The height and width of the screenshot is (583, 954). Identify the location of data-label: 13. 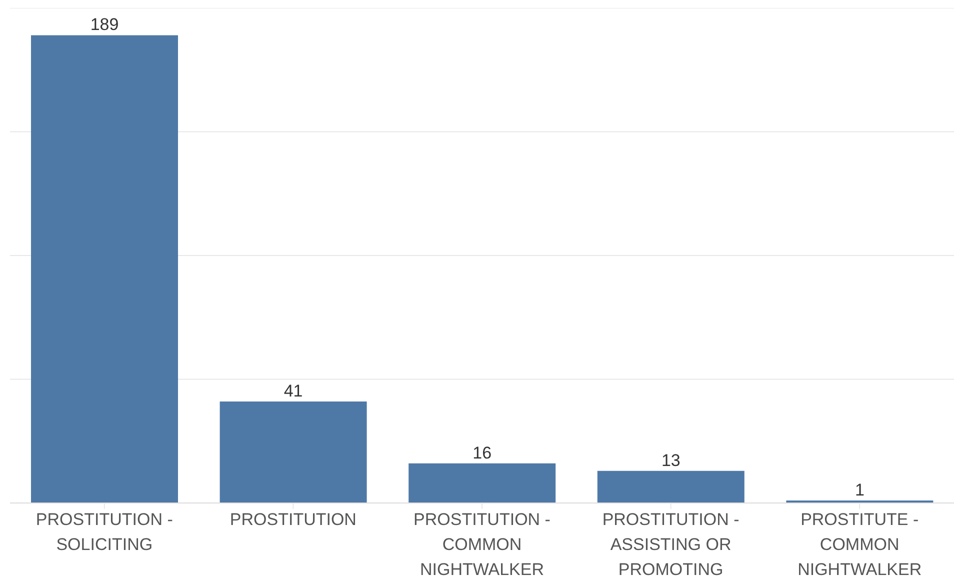
(670, 460).